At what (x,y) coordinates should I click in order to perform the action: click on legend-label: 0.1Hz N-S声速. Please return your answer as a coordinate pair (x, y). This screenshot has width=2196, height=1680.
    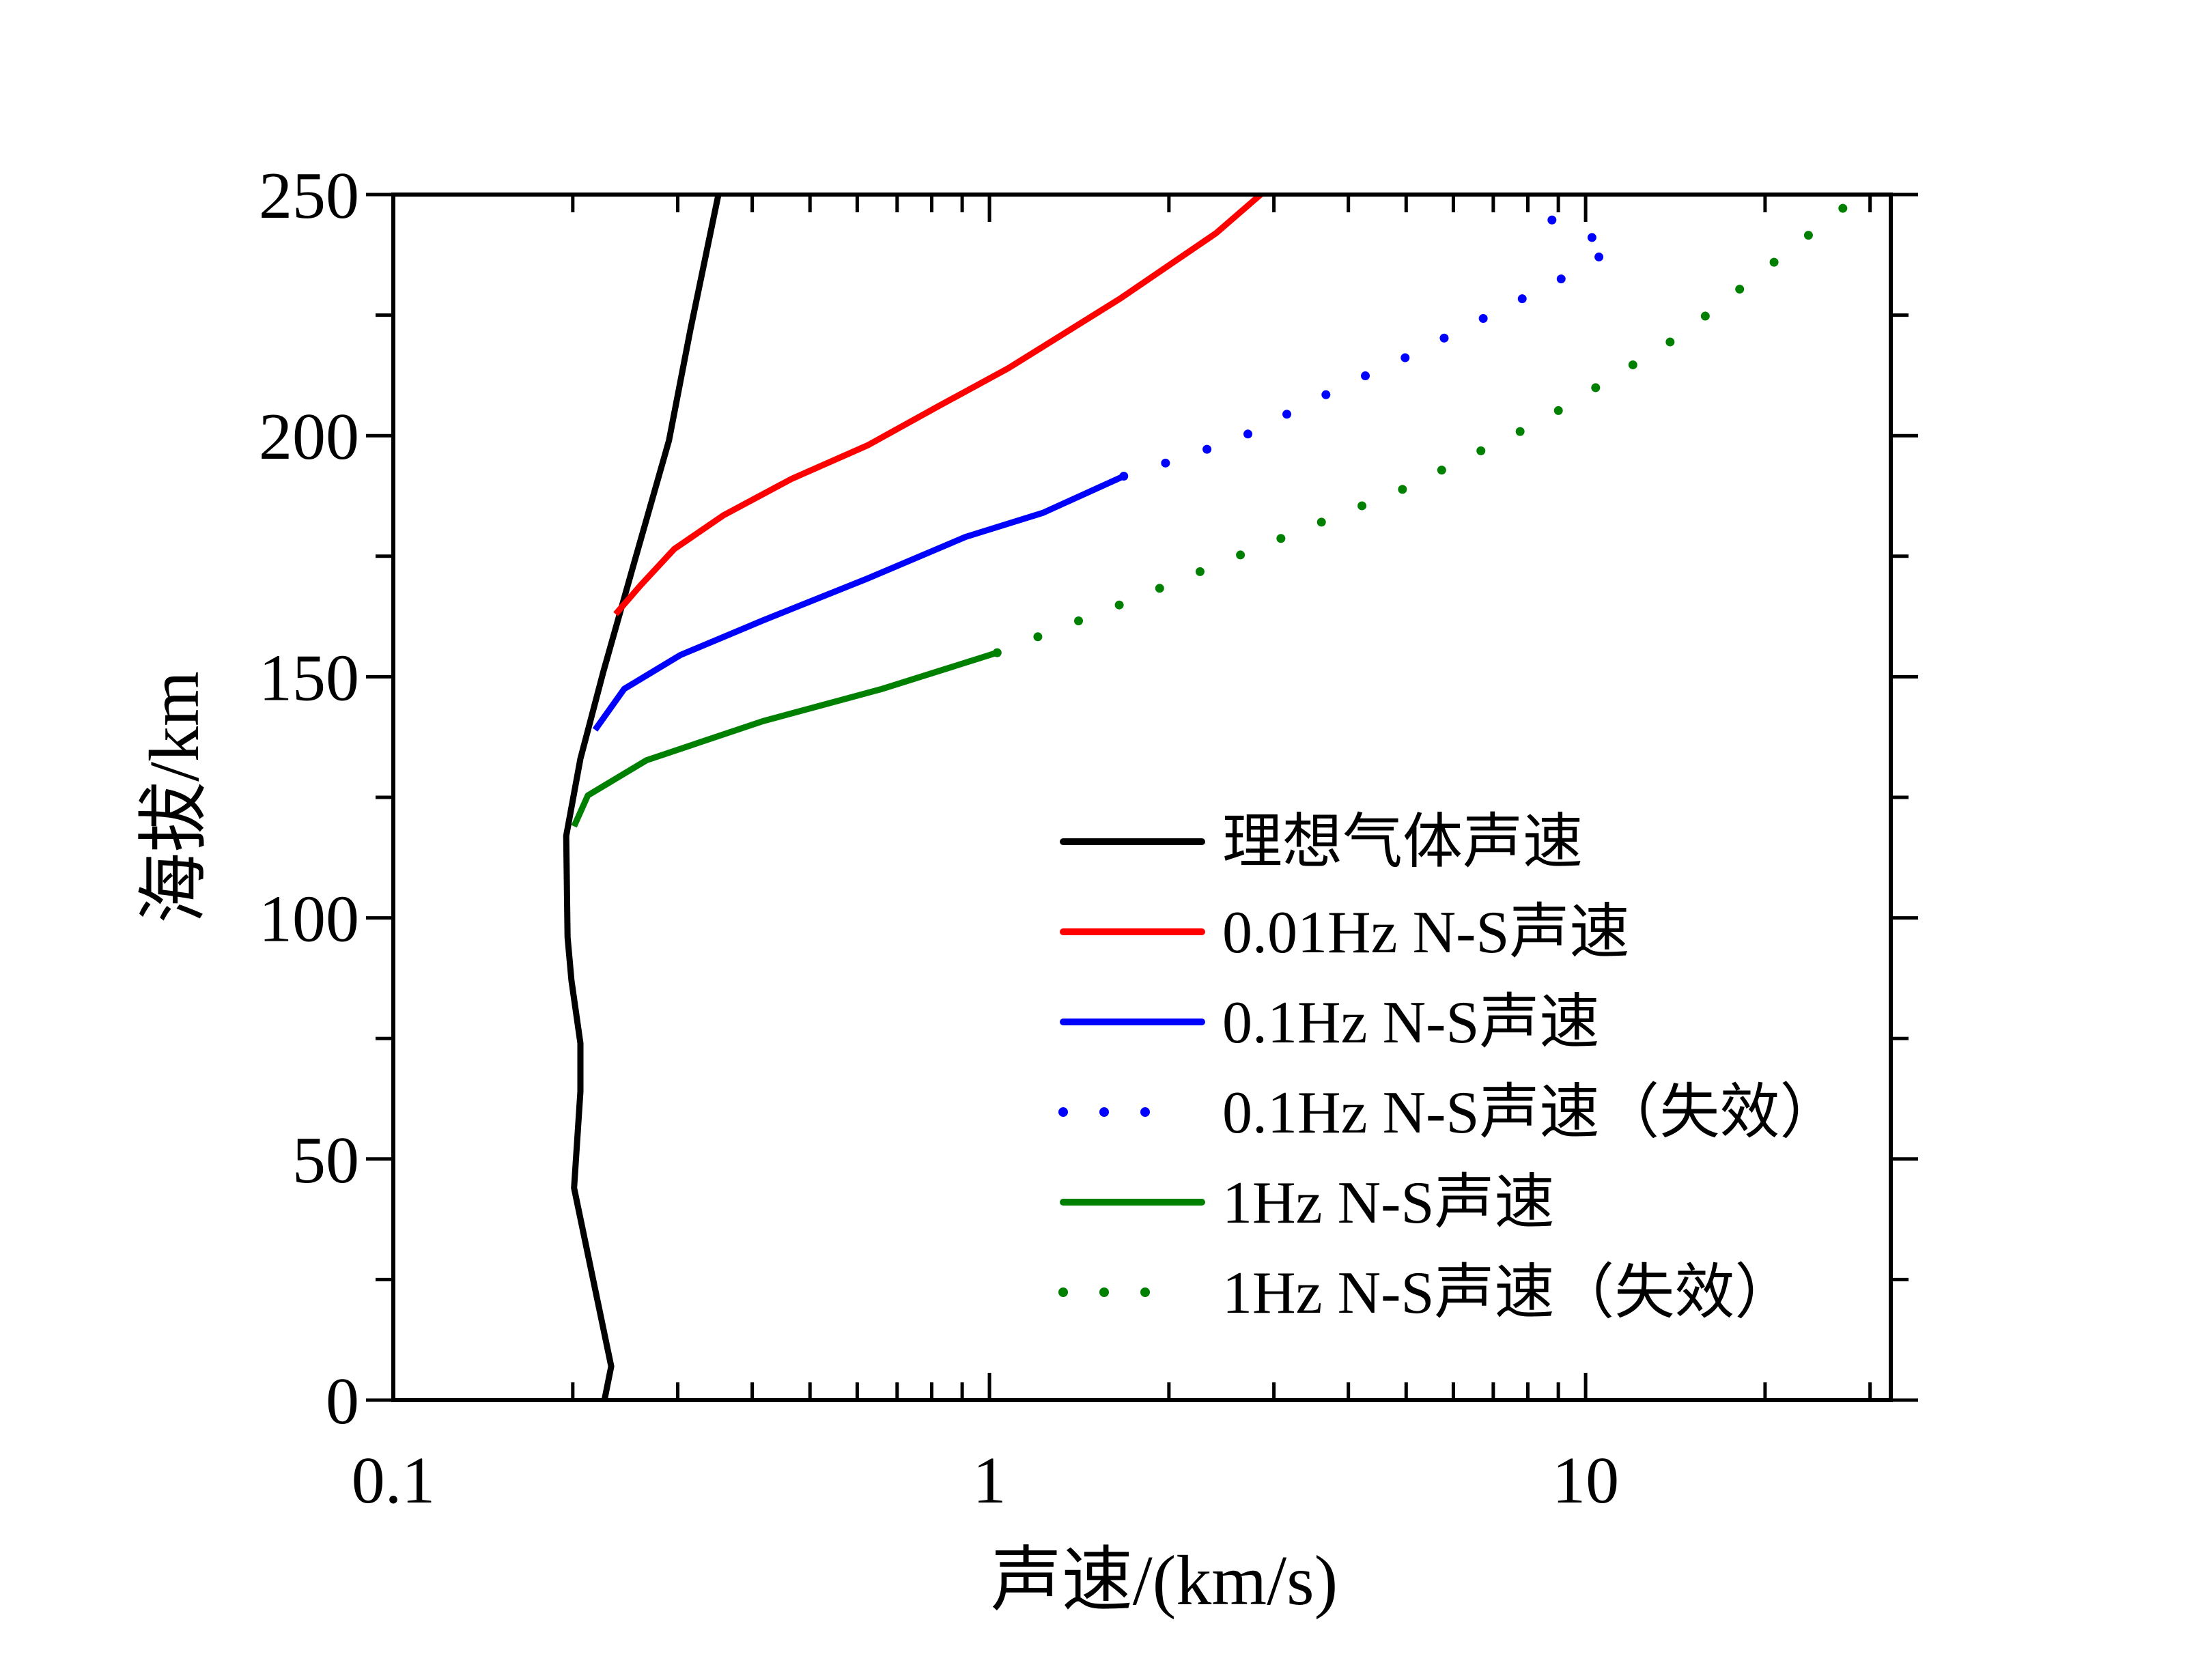
    Looking at the image, I should click on (1410, 1023).